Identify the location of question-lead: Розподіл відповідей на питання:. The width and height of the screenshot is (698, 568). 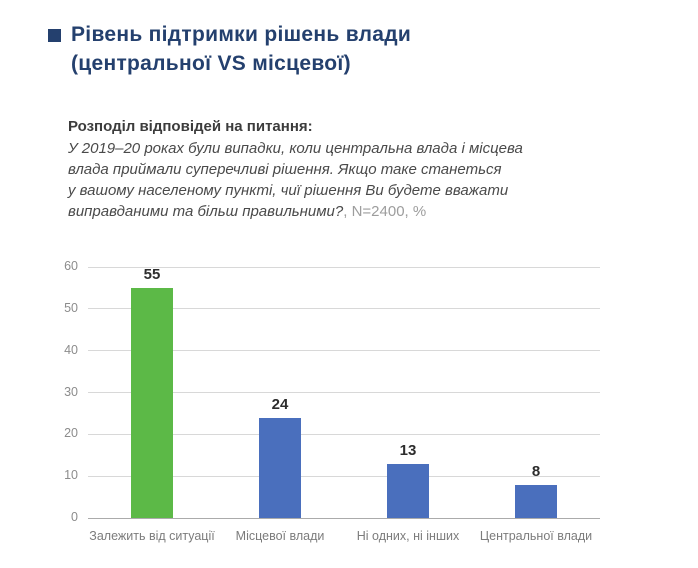
(190, 126).